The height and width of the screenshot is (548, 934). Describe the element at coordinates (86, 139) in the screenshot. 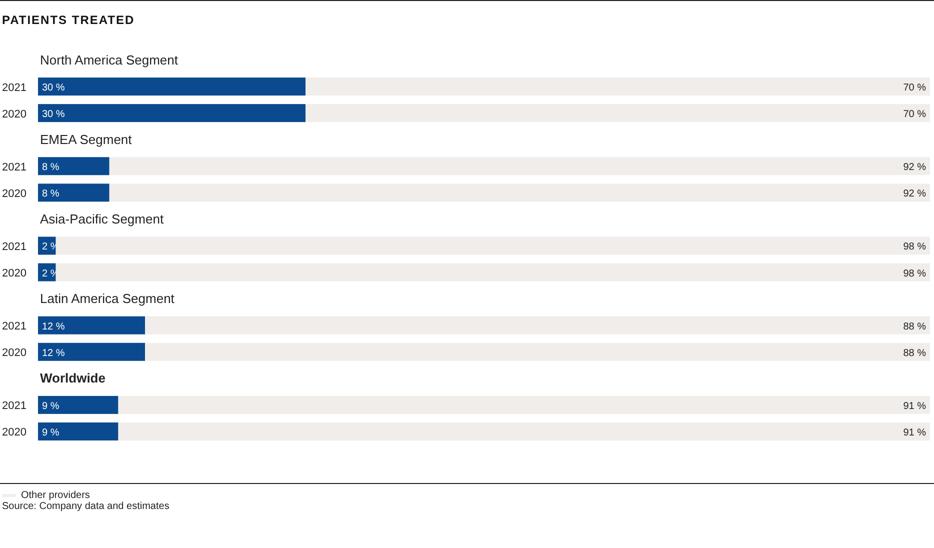

I see `y-tick-label: EMEA Segment` at that location.